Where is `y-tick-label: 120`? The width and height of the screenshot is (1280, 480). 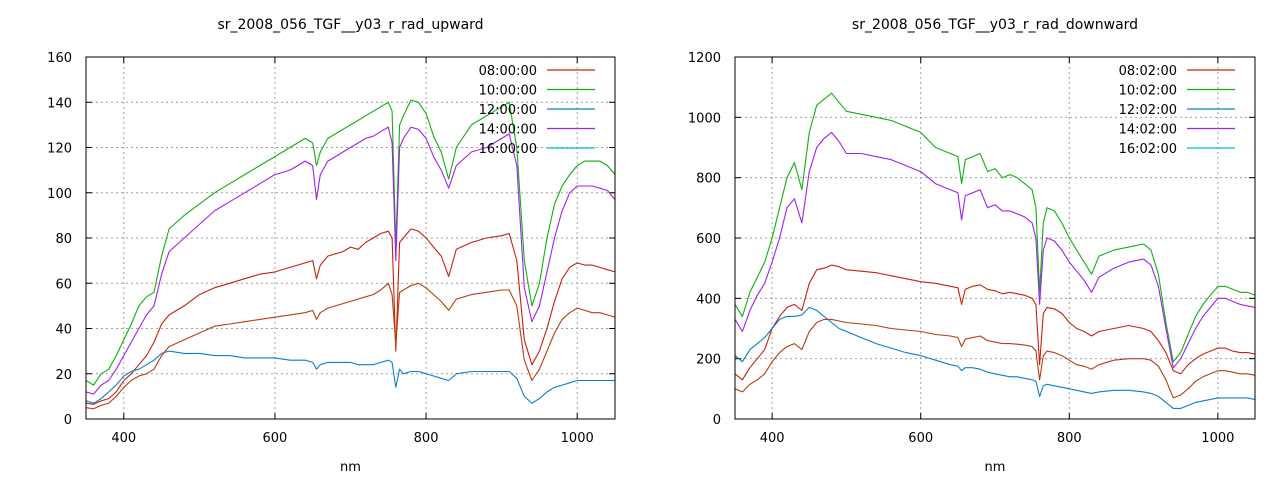 y-tick-label: 120 is located at coordinates (59, 149).